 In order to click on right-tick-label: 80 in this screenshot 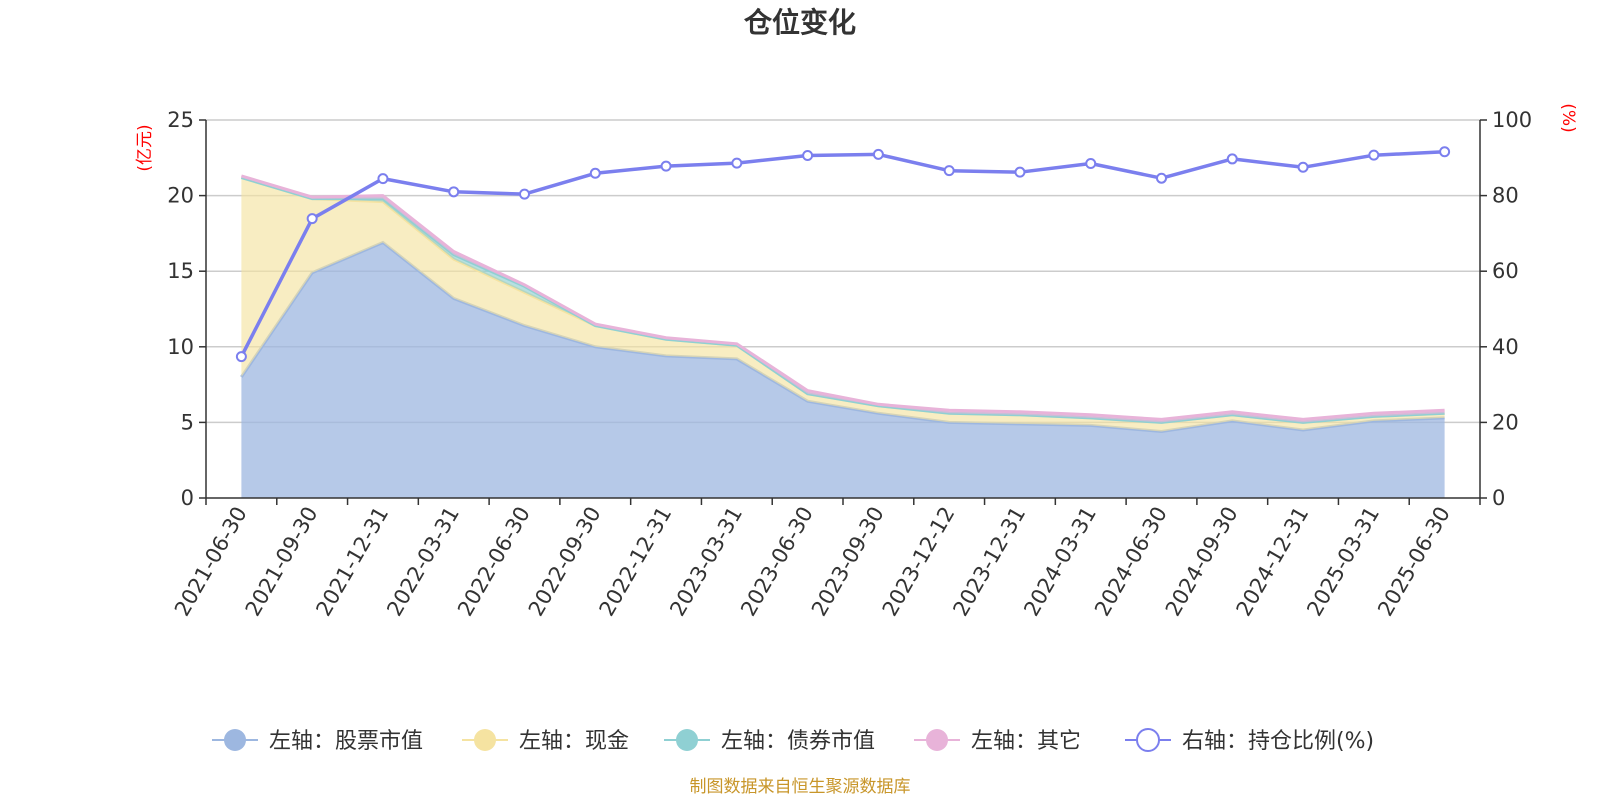, I will do `click(1505, 196)`.